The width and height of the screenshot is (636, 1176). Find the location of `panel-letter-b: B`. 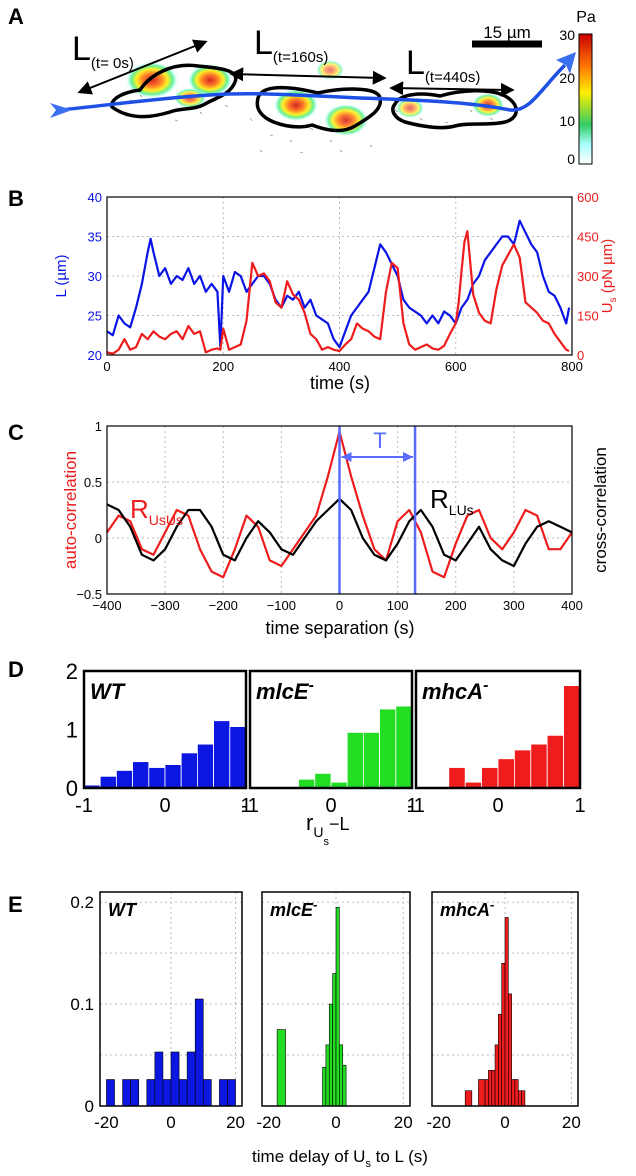

panel-letter-b: B is located at coordinates (16, 198).